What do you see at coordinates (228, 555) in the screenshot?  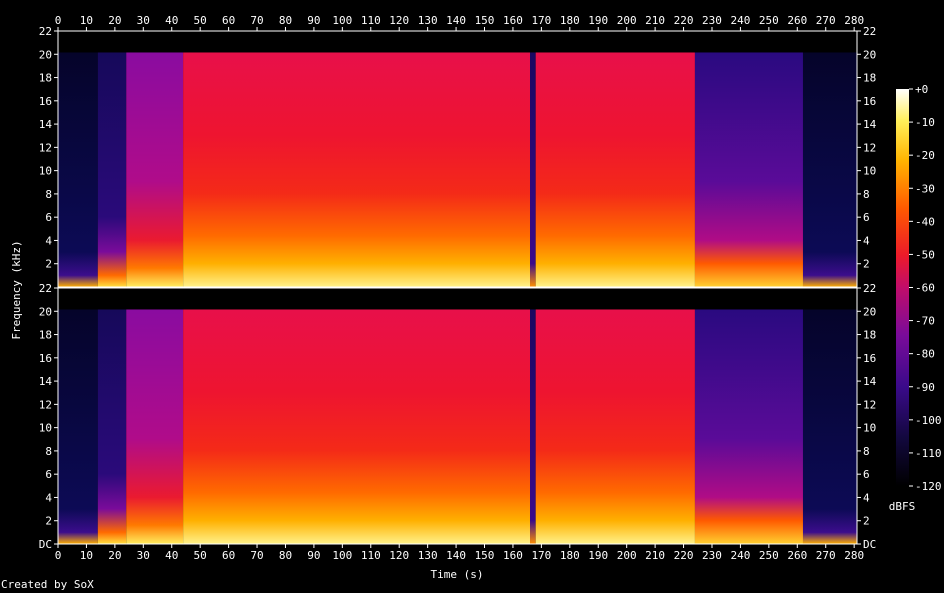 I see `x-tick-label-bottom: 60` at bounding box center [228, 555].